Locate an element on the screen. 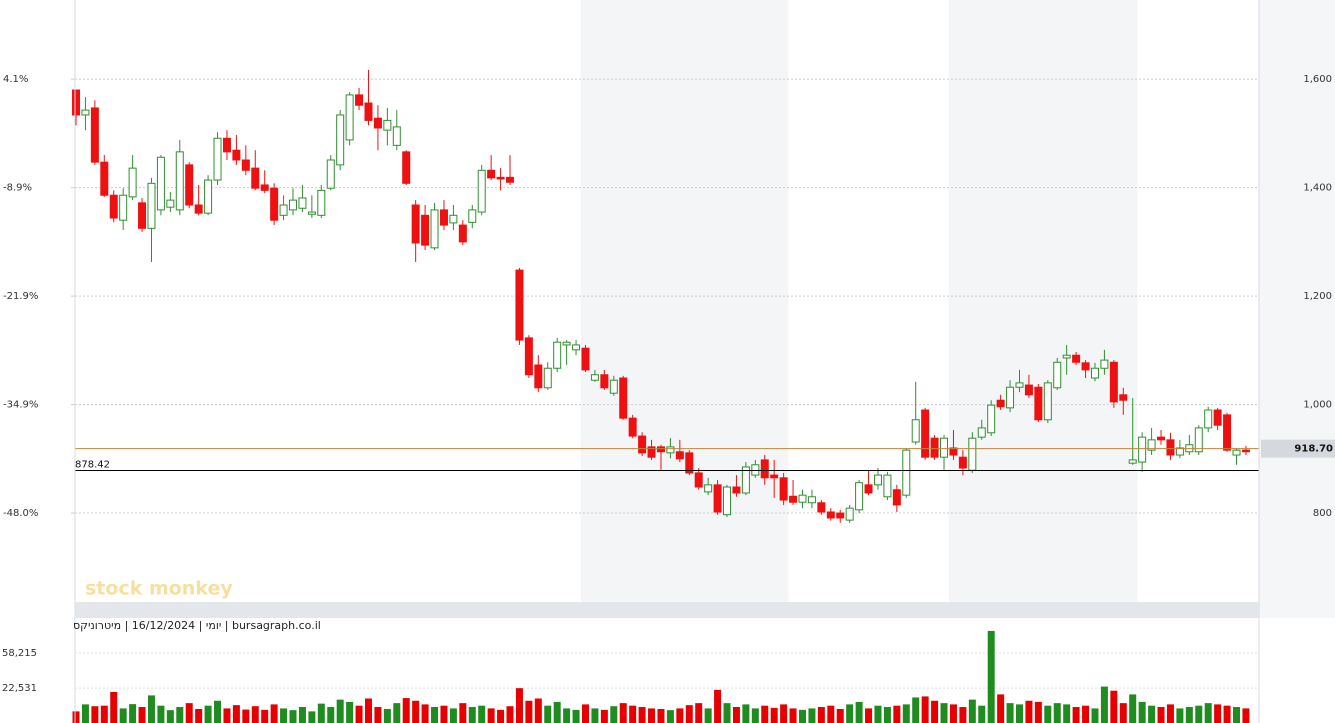 Image resolution: width=1335 pixels, height=723 pixels. x-axis-strip is located at coordinates (667, 610).